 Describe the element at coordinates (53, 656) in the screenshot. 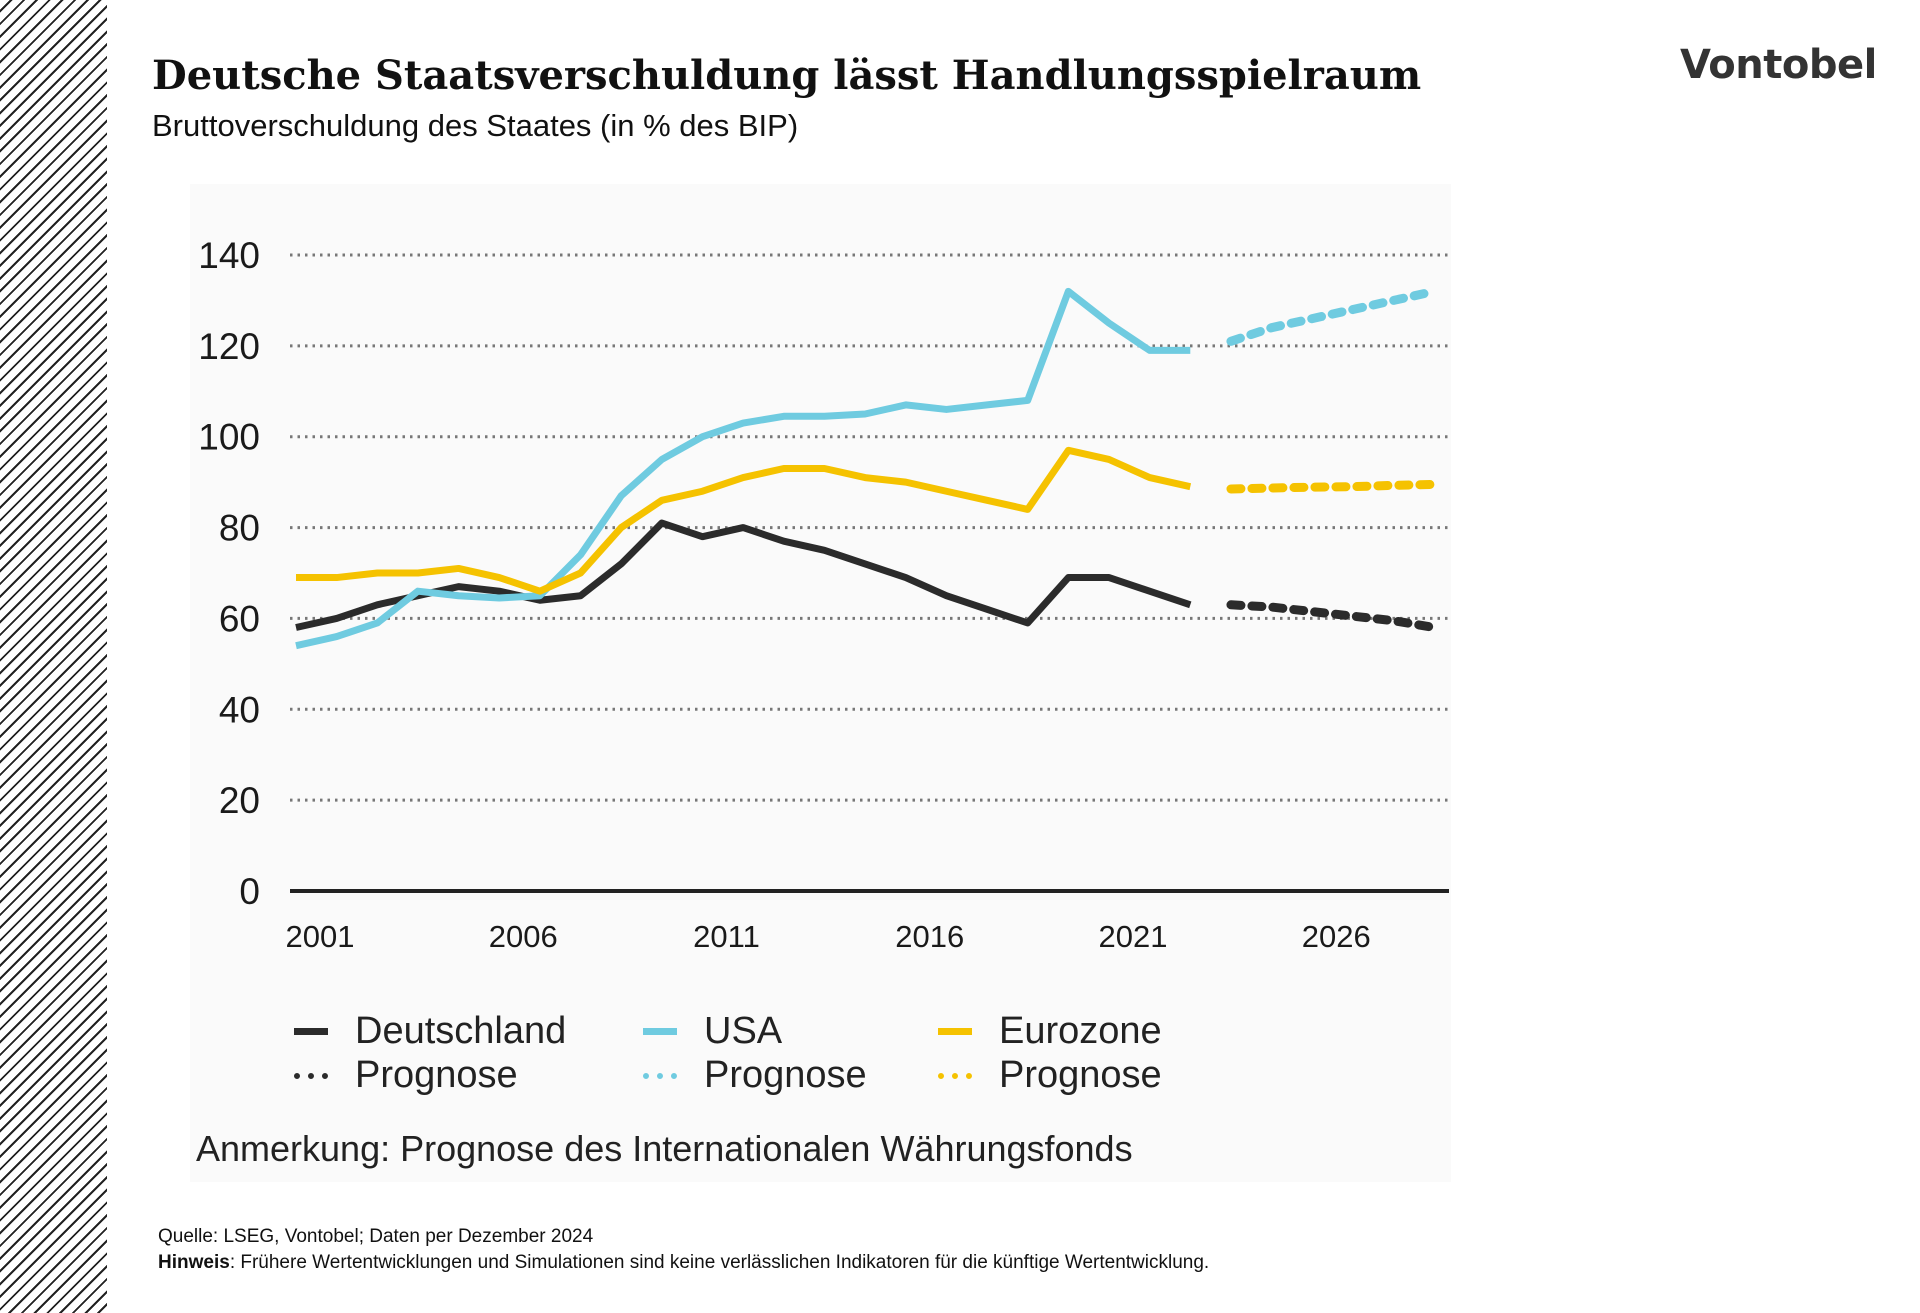

I see `decorative-hatch-strip` at that location.